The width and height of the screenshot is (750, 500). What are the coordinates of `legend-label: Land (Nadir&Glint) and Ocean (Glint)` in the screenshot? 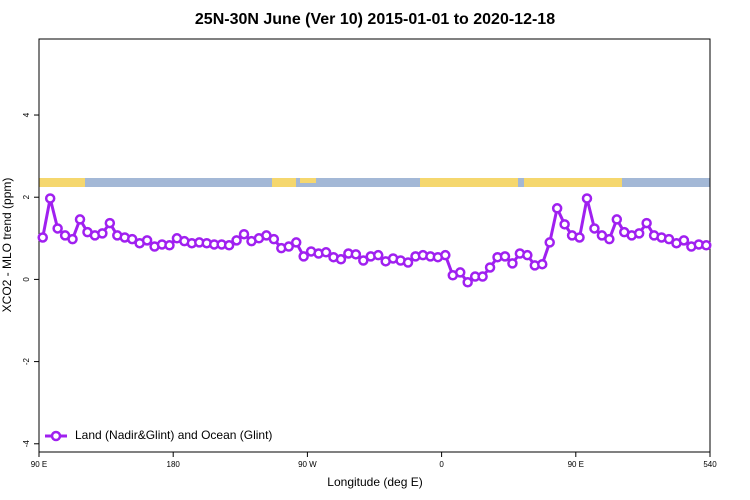 It's located at (173, 435).